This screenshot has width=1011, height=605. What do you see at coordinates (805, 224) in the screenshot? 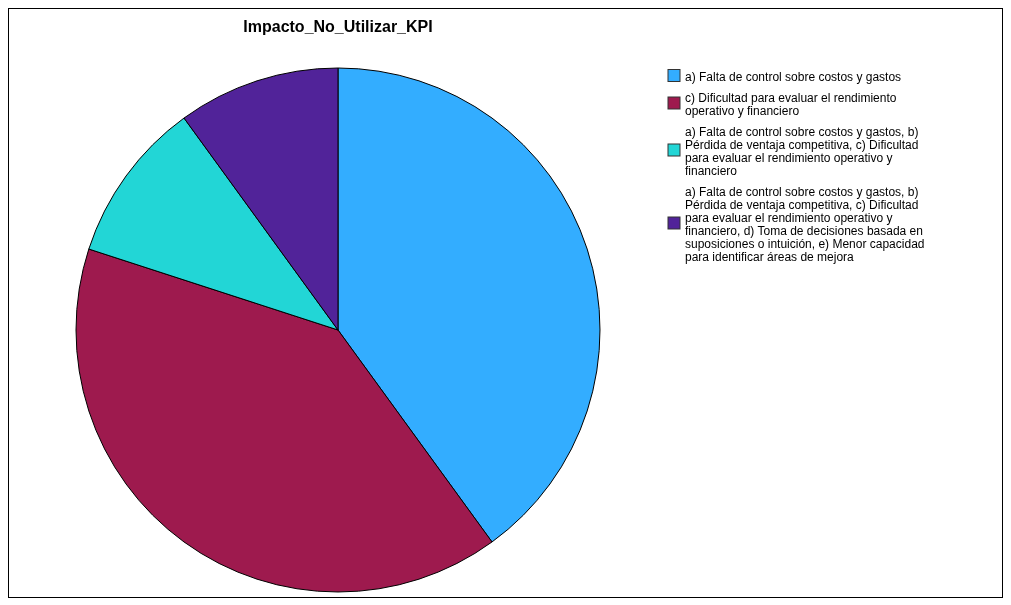
I see `legend-label: a) Falta de control sobre costos y gastos, b) Pérdida de ventaja competitiva, c) Dificultad para evaluar el rendimiento operativo y financiero, d) Toma de decisiones basada en suposiciones o intuición, e) Menor capacidad para identificar áreas de mejora` at bounding box center [805, 224].